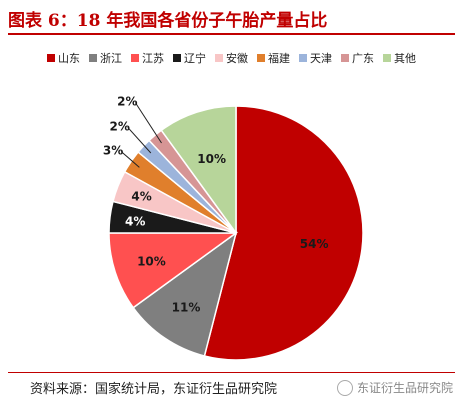  I want to click on legend-label: 天津, so click(321, 58).